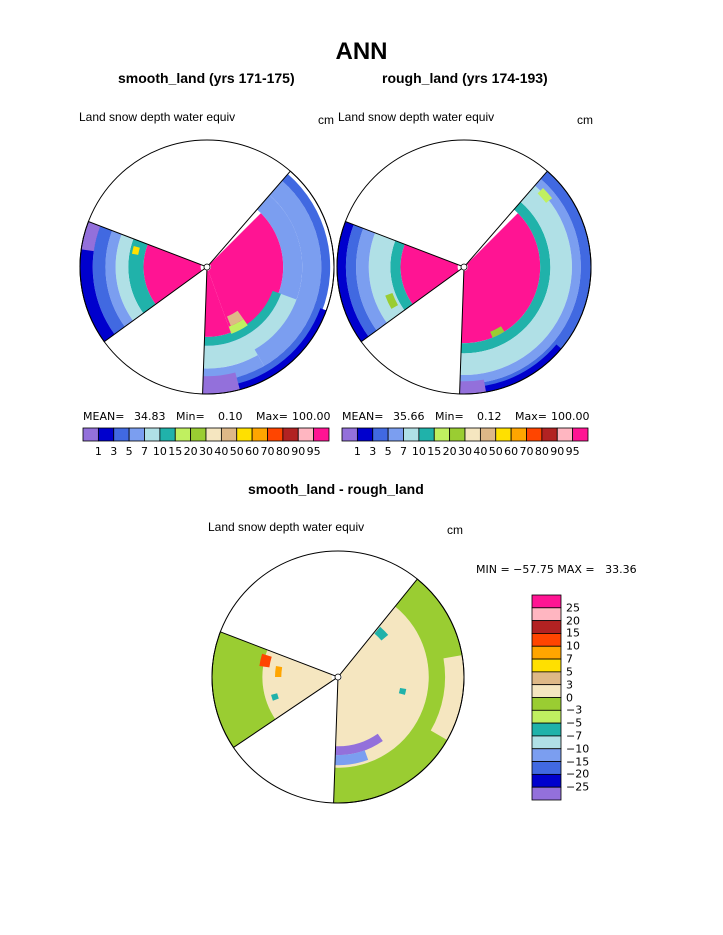 Image resolution: width=723 pixels, height=935 pixels. I want to click on panel-1-max: 100.00, so click(311, 416).